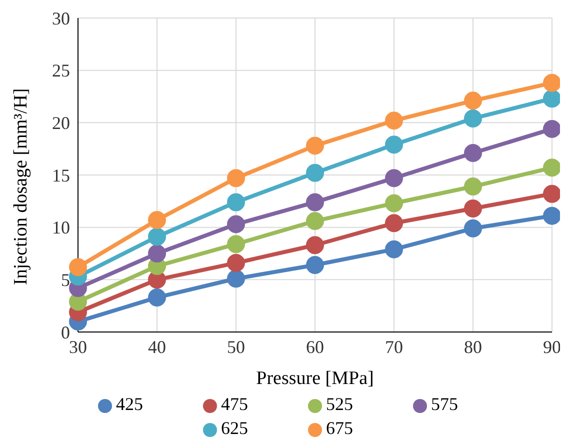  Describe the element at coordinates (129, 404) in the screenshot. I see `legend-label: 425` at that location.